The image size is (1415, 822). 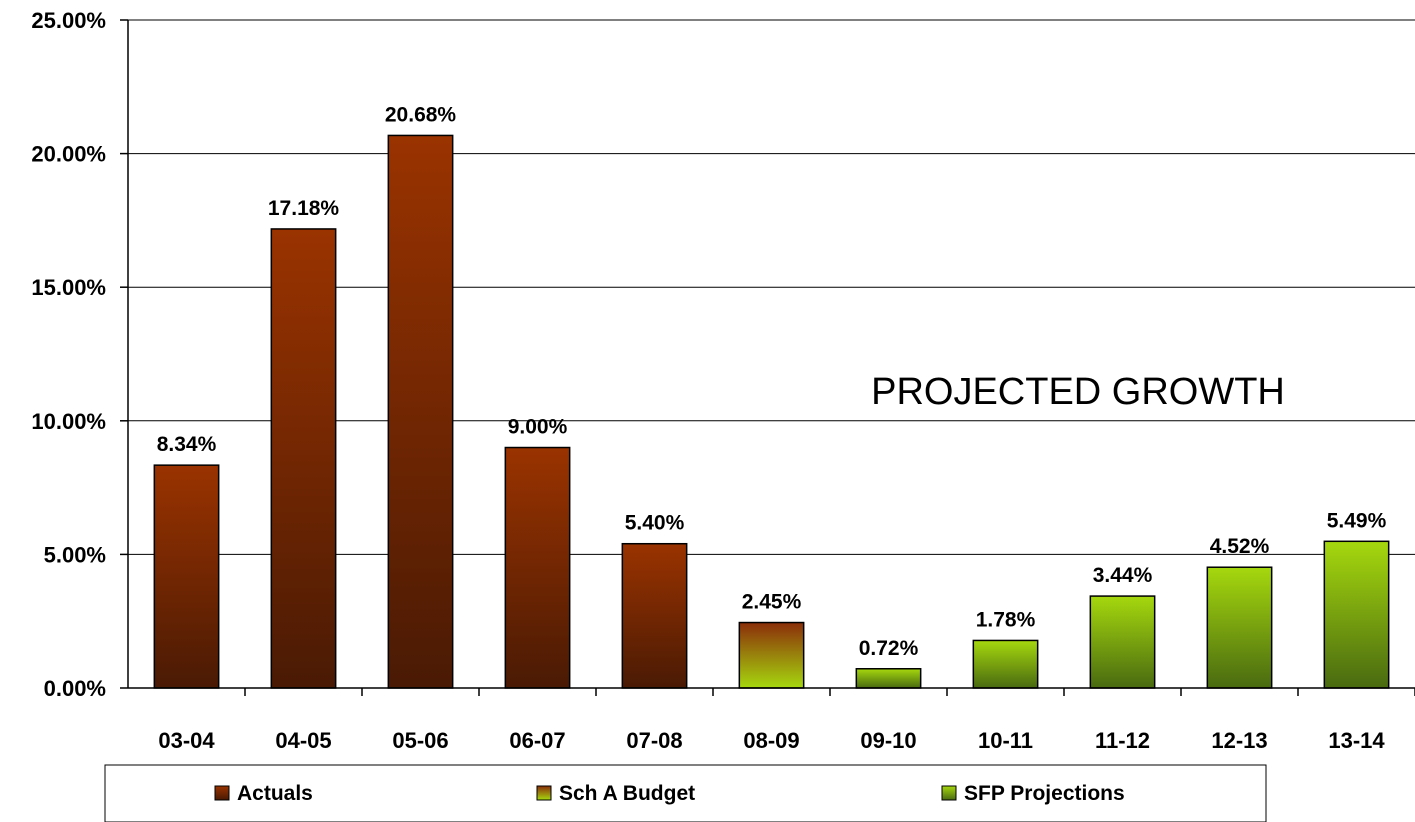 I want to click on x-tick-label-08-09: 08-09, so click(x=771, y=740).